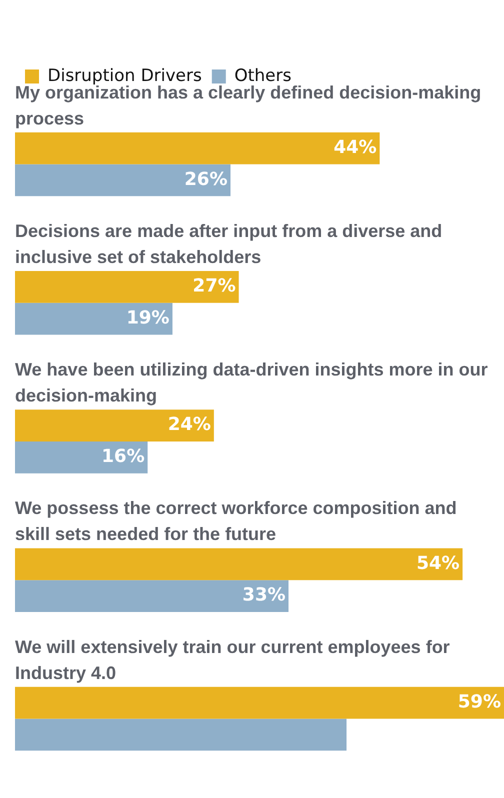 The width and height of the screenshot is (504, 798). What do you see at coordinates (479, 701) in the screenshot?
I see `data-label: 59%` at bounding box center [479, 701].